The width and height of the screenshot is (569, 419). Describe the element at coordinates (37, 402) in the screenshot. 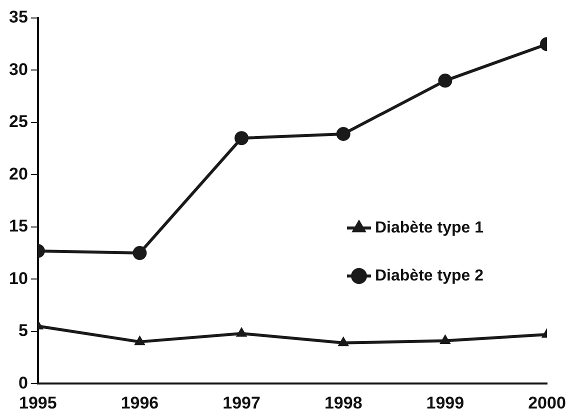

I see `x-tick-label: 1995` at that location.